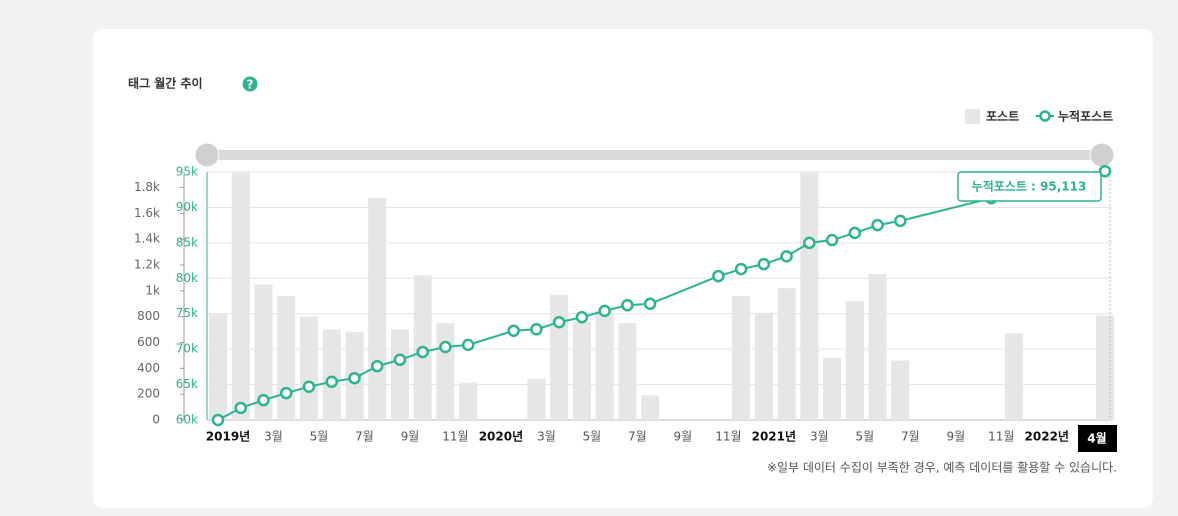 The height and width of the screenshot is (516, 1178). What do you see at coordinates (147, 213) in the screenshot?
I see `y-tick-label: 1.6k` at bounding box center [147, 213].